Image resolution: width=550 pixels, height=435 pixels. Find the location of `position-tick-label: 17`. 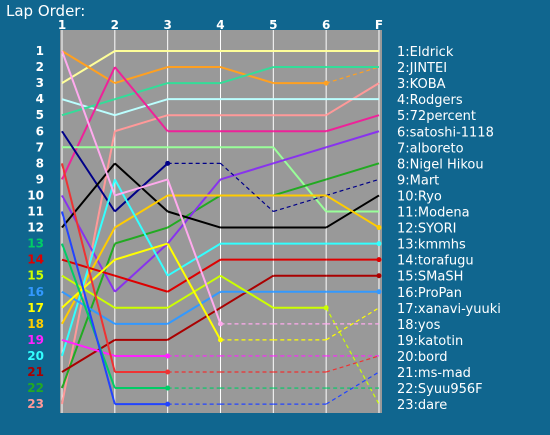

position-tick-label: 17 is located at coordinates (35, 308).